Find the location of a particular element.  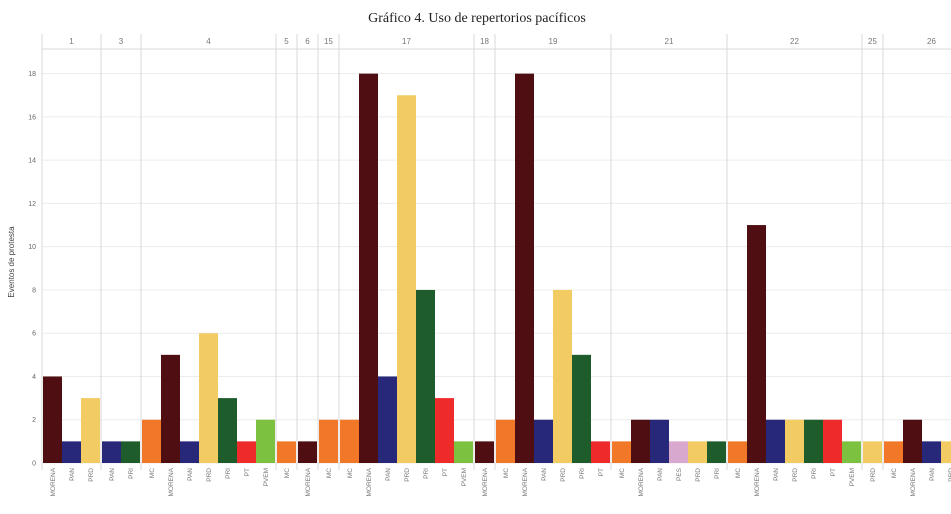

y-tick-label: 16 is located at coordinates (32, 117).